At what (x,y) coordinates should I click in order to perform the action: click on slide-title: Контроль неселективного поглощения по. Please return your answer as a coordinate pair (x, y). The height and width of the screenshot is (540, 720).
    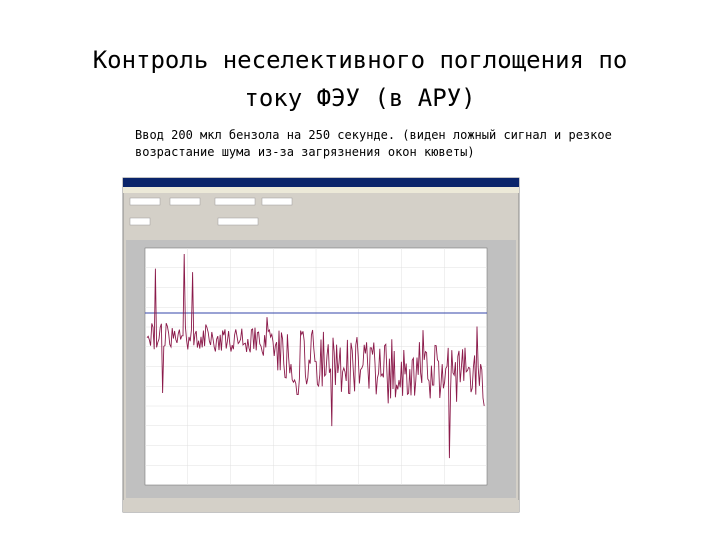
    Looking at the image, I should click on (360, 60).